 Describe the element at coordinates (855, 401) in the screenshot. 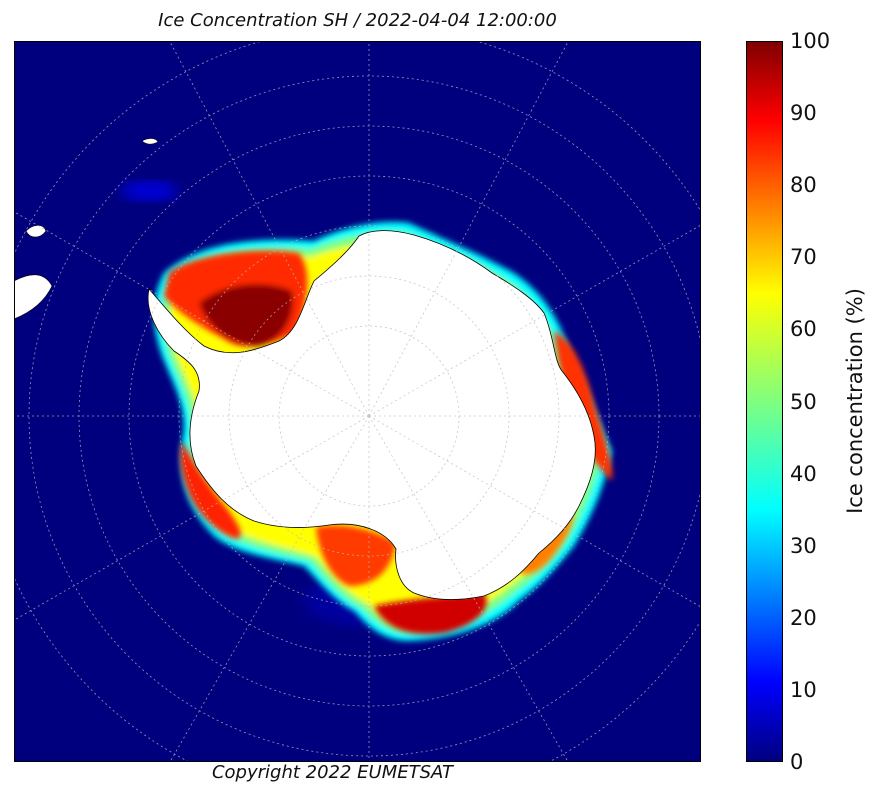

I see `colorbar-label: Ice concentration (%)` at that location.